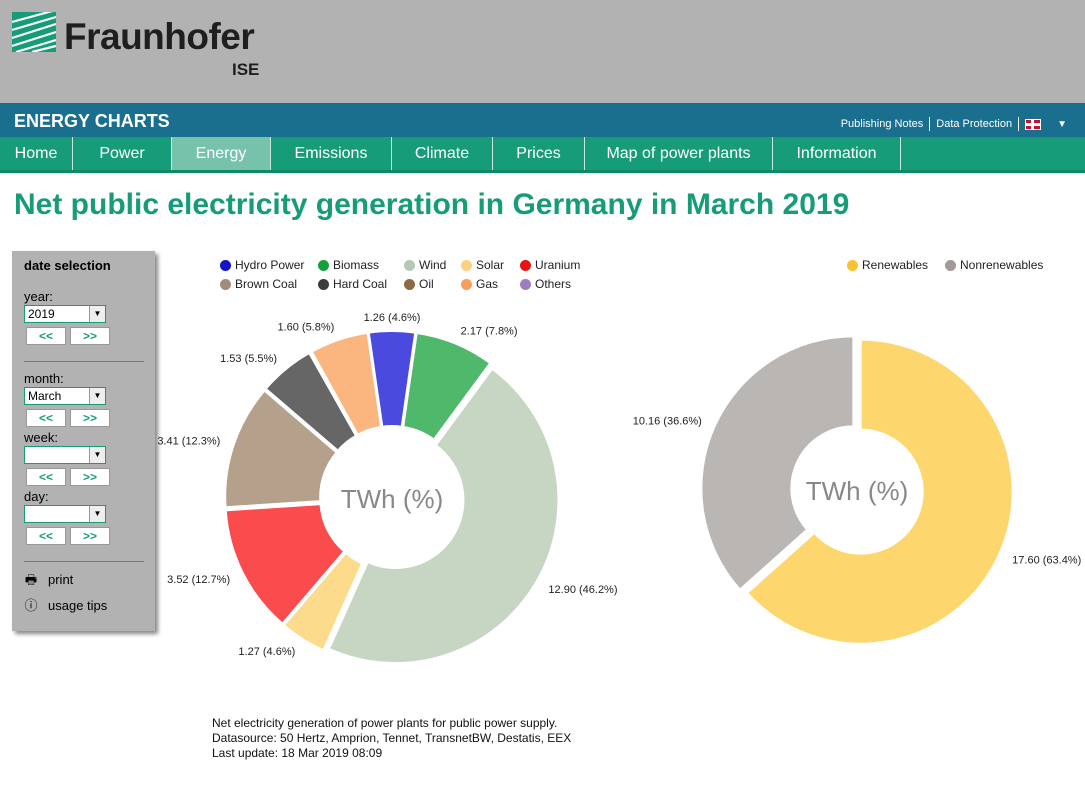 Image resolution: width=1085 pixels, height=800 pixels. I want to click on legend-item: Solar, so click(482, 265).